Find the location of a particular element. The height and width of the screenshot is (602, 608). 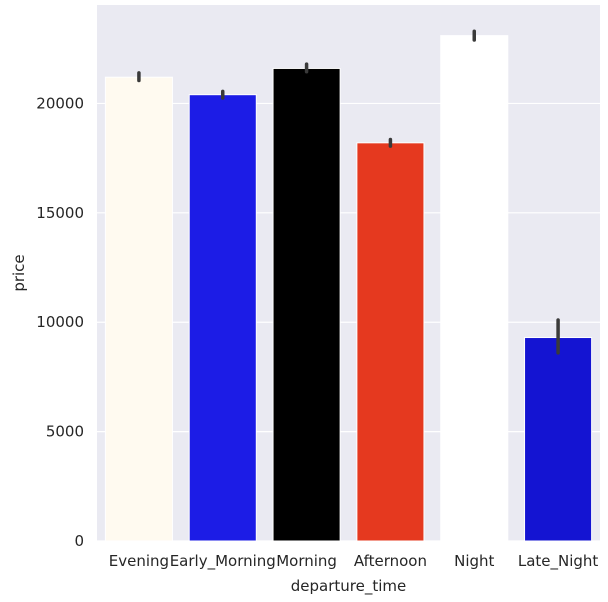

y-tick-label: 10000 is located at coordinates (60, 322).